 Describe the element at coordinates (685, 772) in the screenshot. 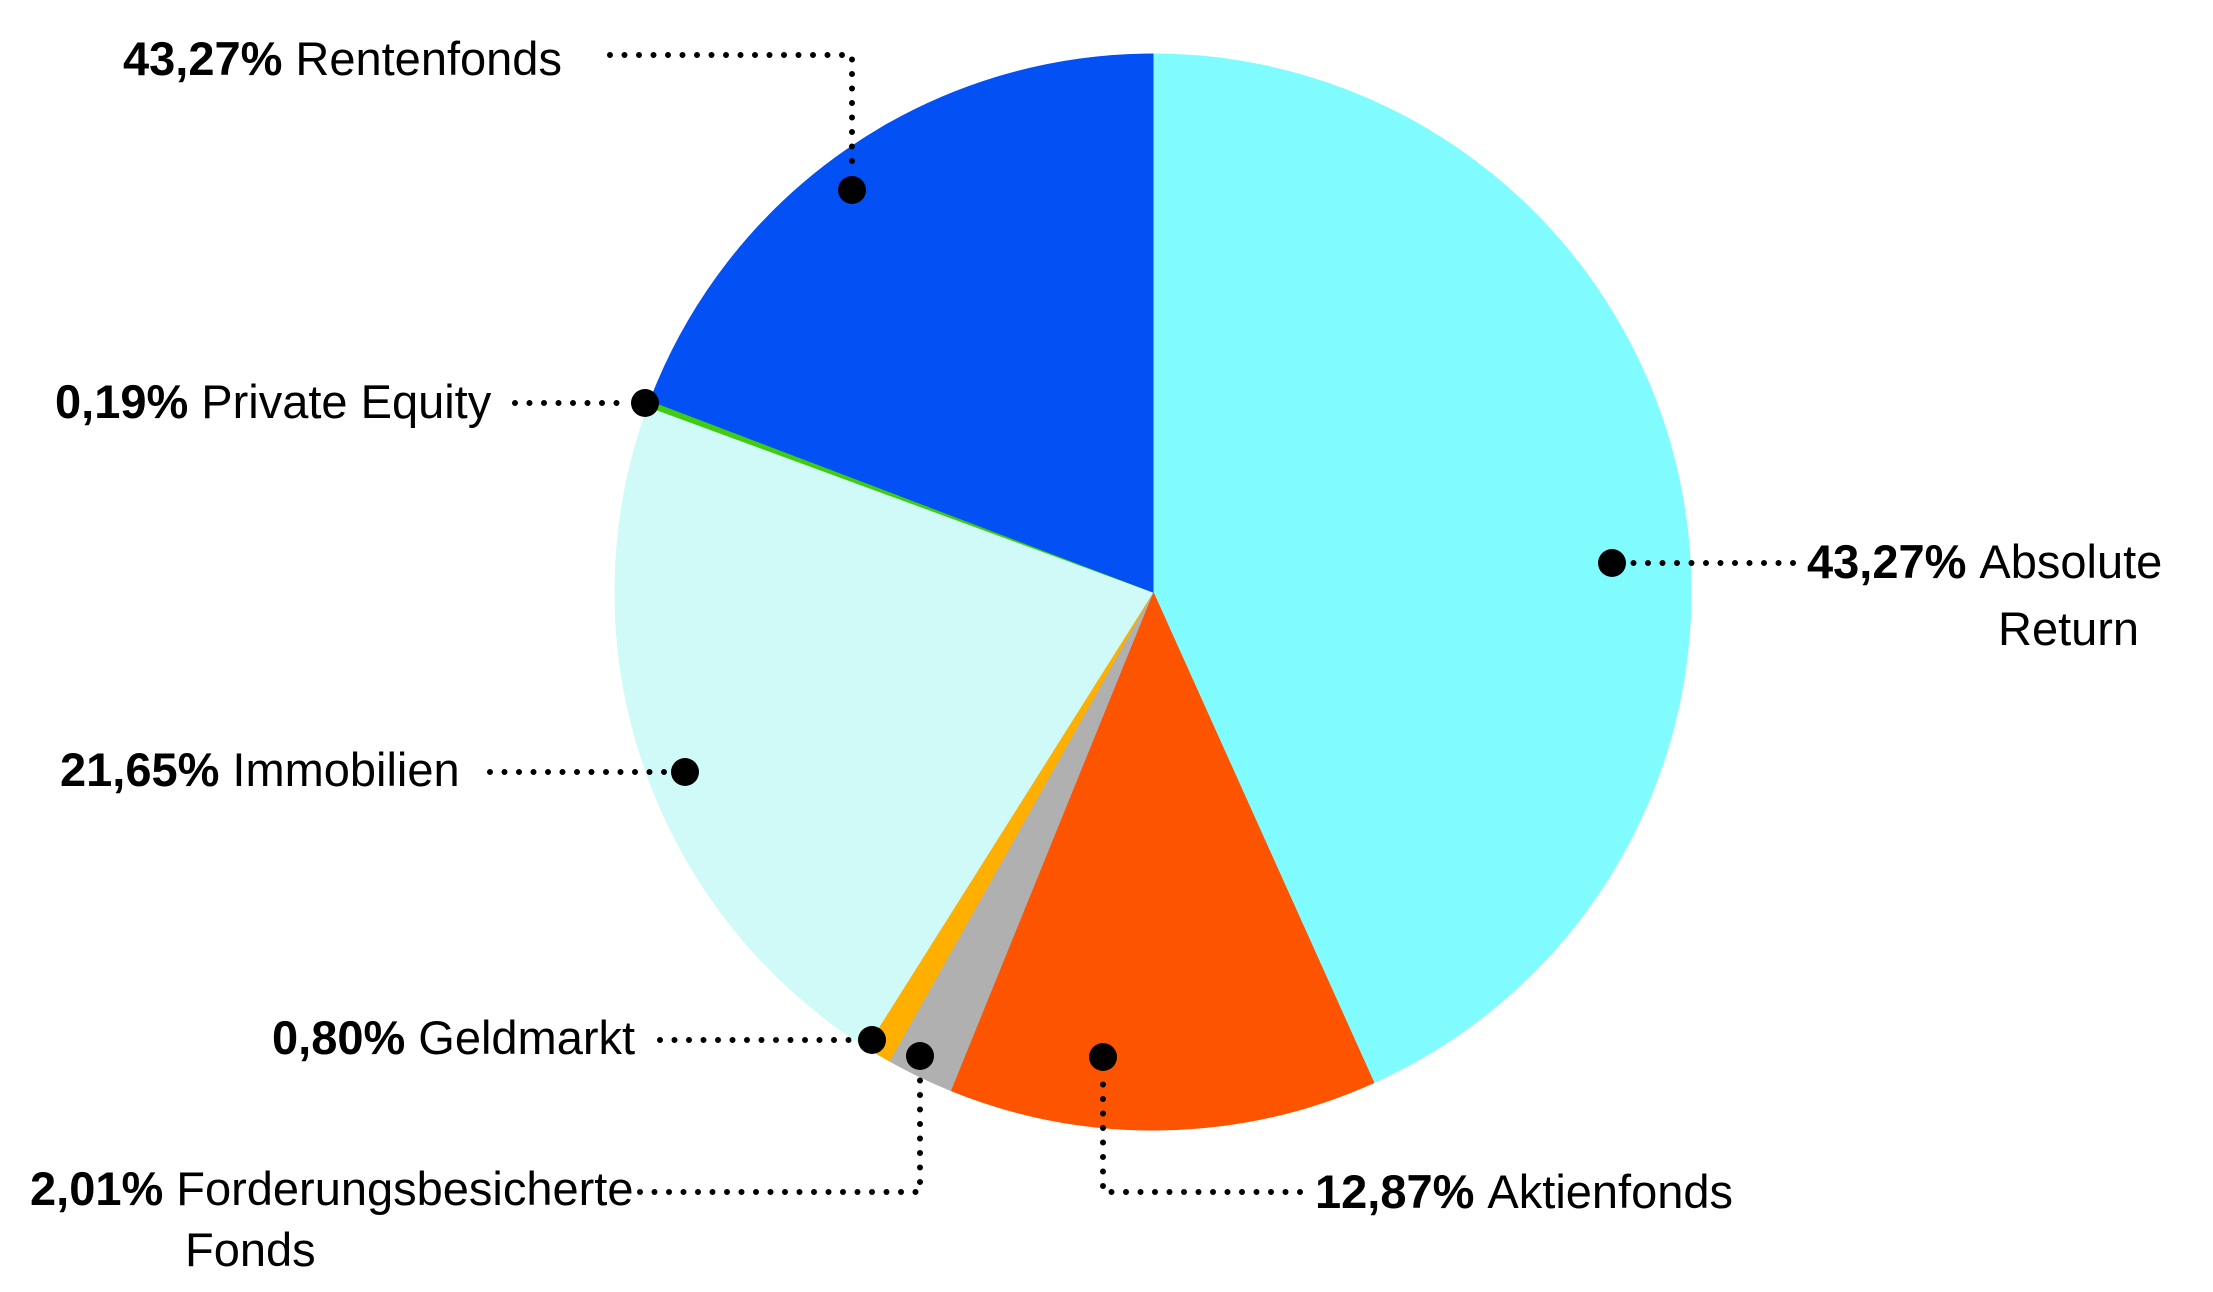

I see `immobilien-anchor-dot` at that location.